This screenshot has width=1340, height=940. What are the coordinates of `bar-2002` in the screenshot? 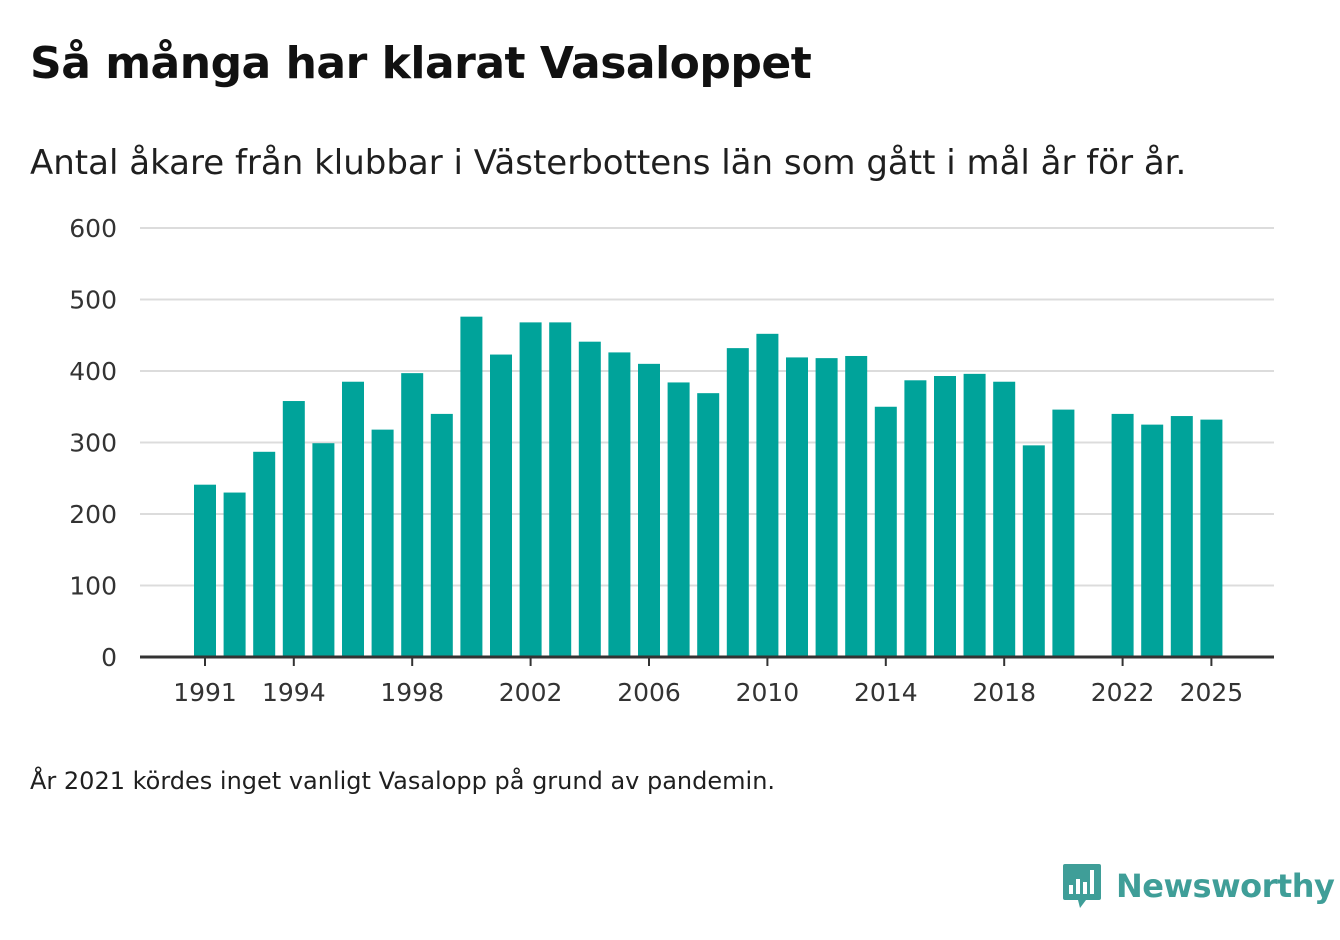 It's located at (530, 489).